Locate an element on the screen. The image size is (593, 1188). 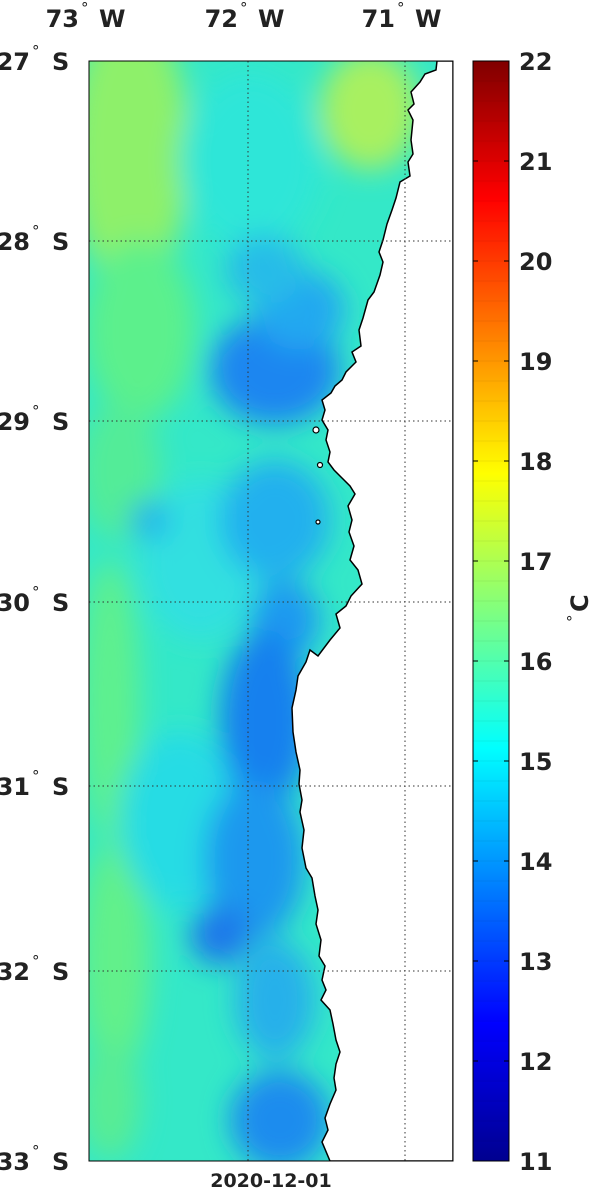
longitude-label: 73 ° W is located at coordinates (86, 16).